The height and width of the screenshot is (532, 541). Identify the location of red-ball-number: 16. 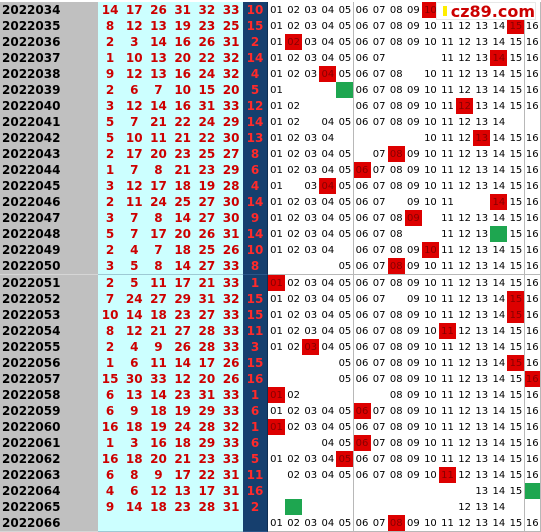
(183, 74).